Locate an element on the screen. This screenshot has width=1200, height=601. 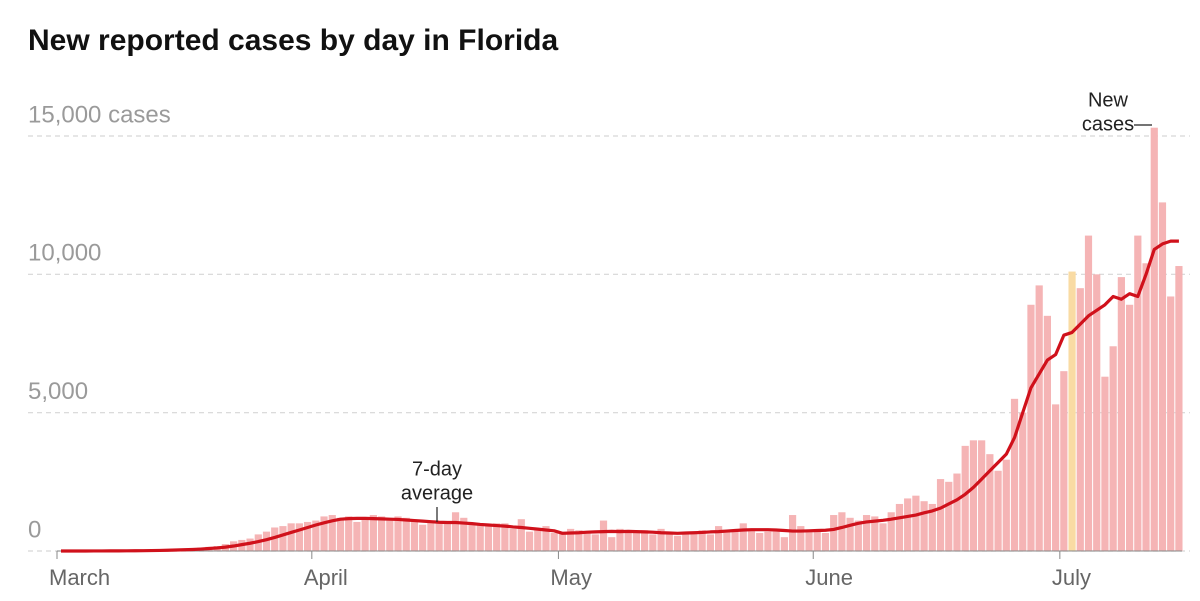
annotation-text: 7-day is located at coordinates (437, 469).